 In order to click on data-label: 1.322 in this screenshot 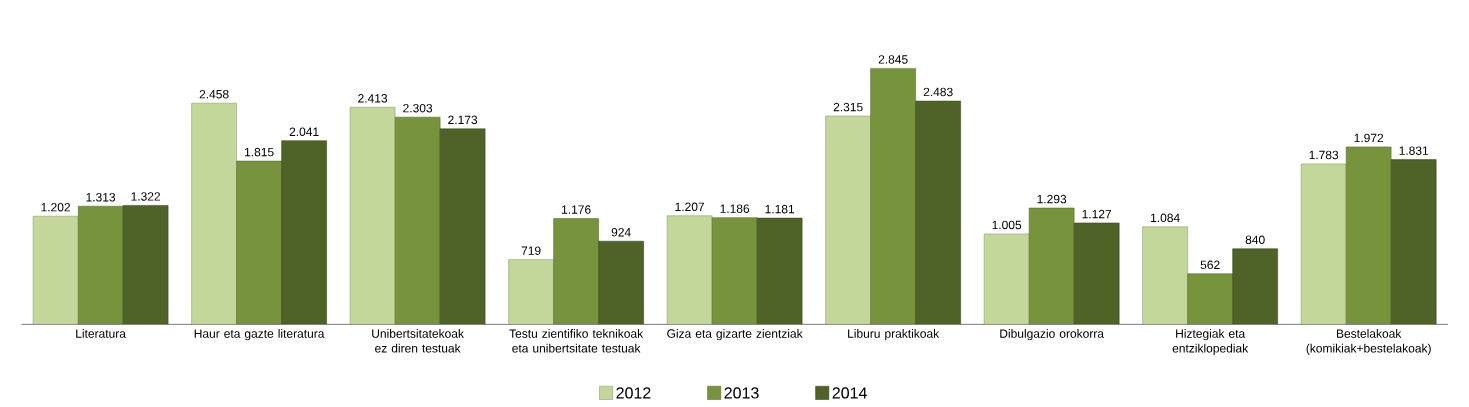, I will do `click(146, 196)`.